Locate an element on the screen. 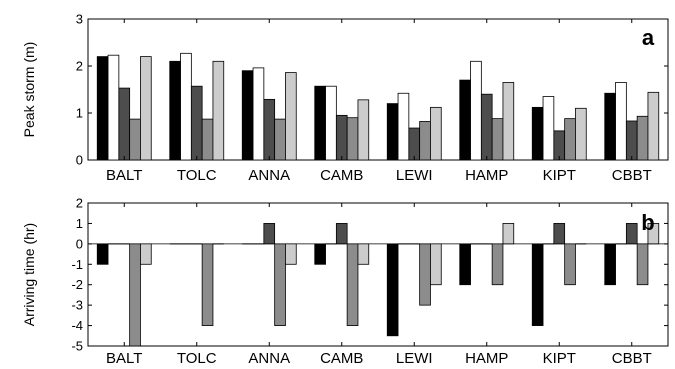 The image size is (675, 369). y-tick-label: -1 is located at coordinates (77, 264).